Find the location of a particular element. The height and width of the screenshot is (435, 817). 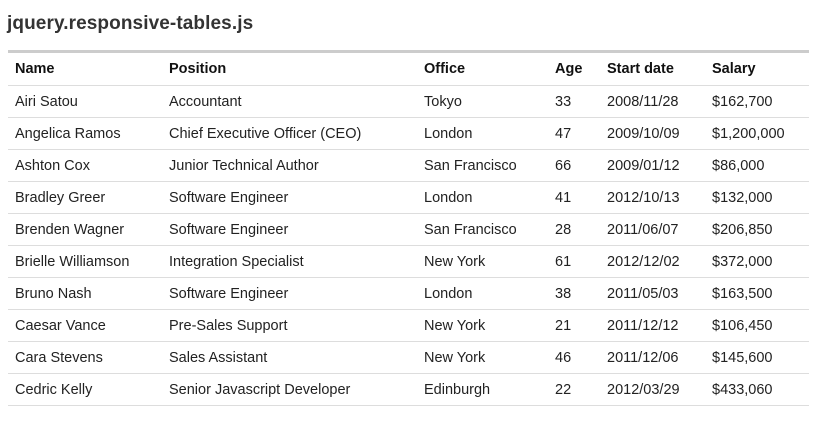

cell-salary: $132,000 is located at coordinates (757, 197).